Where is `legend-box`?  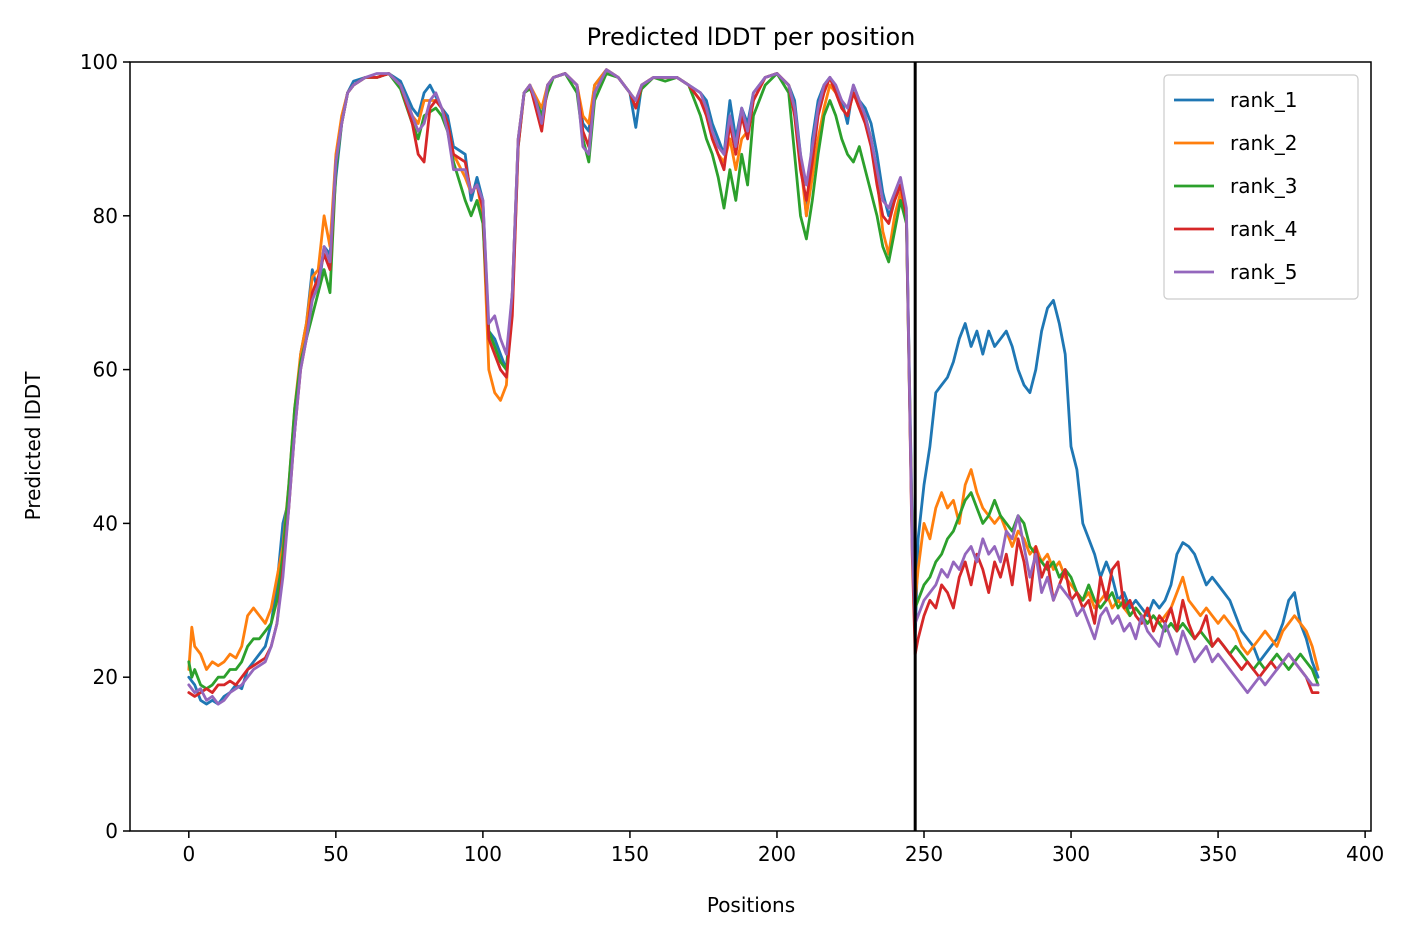
legend-box is located at coordinates (1261, 187).